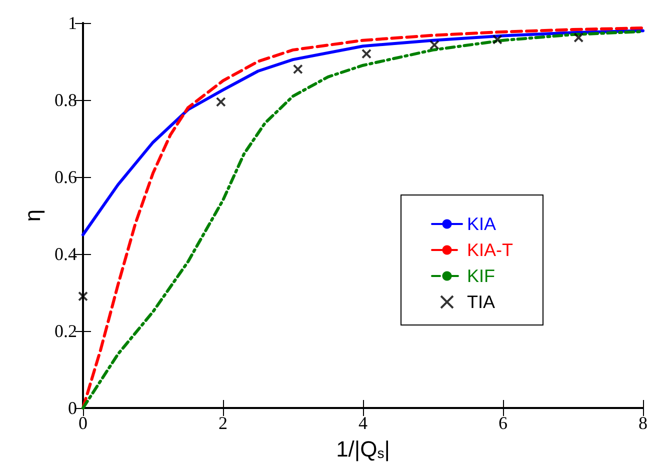  I want to click on legend-label: KIA-T, so click(490, 250).